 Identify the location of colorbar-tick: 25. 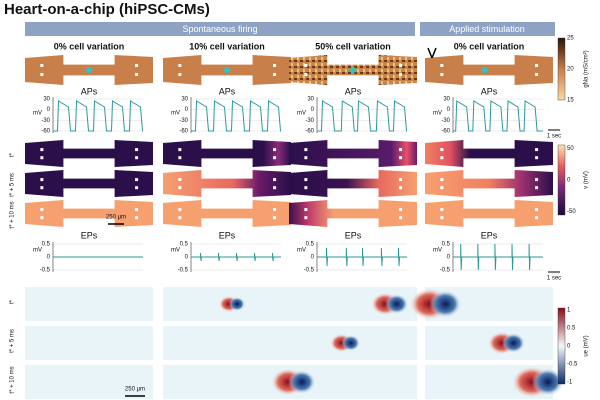
(570, 39).